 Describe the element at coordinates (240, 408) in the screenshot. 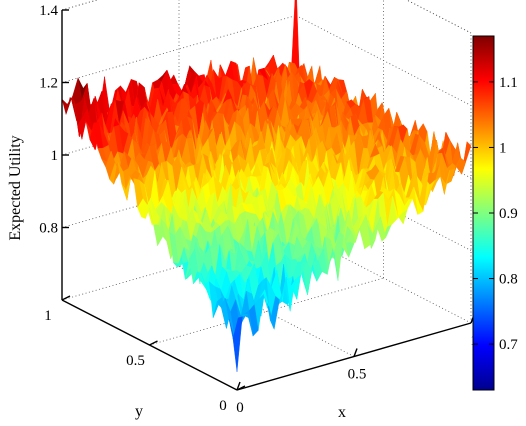

I see `x-tick-label: 0` at that location.